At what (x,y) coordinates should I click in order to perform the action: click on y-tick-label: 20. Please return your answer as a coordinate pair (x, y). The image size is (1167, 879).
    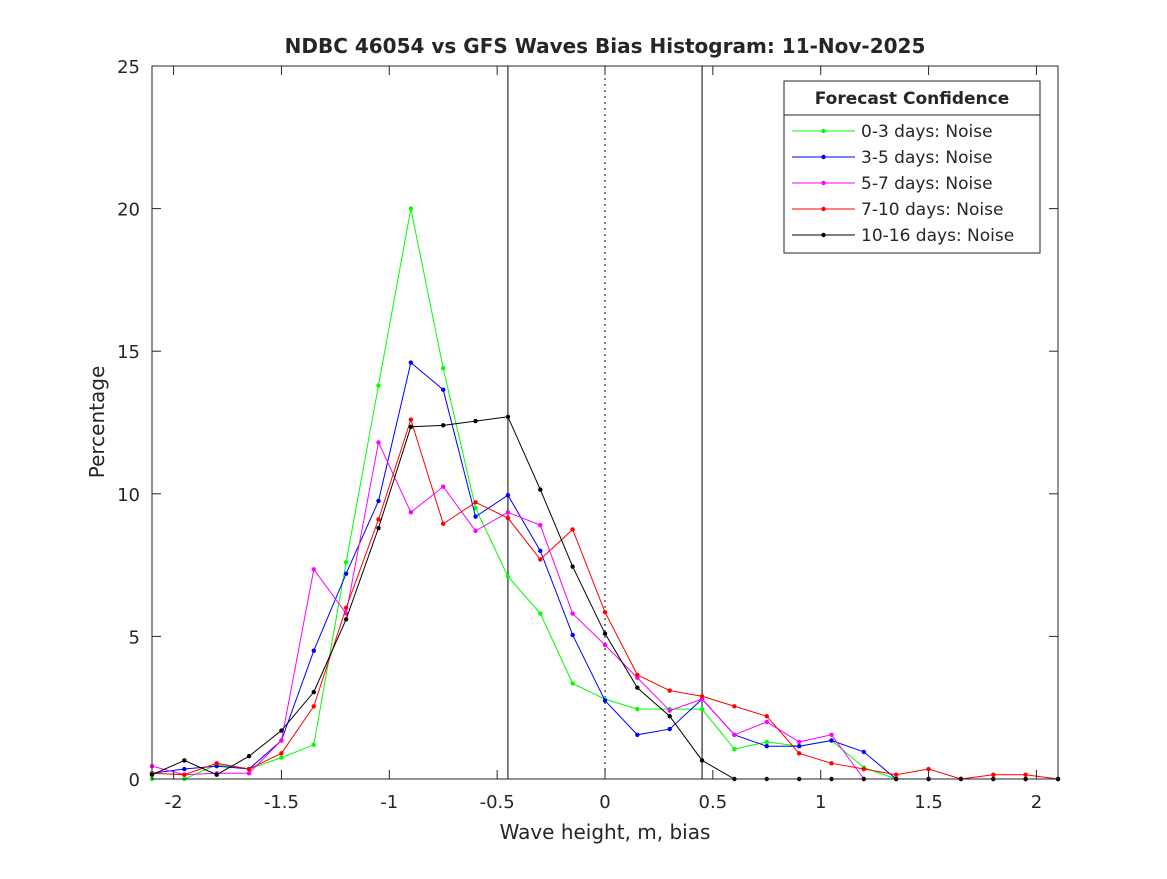
    Looking at the image, I should click on (128, 210).